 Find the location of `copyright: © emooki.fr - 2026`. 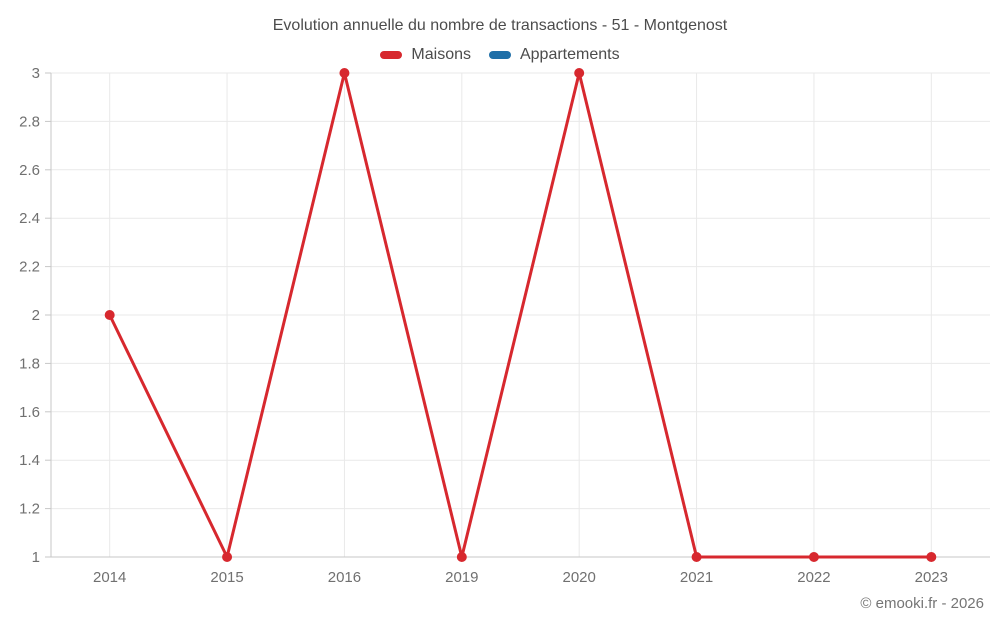

copyright: © emooki.fr - 2026 is located at coordinates (922, 603).